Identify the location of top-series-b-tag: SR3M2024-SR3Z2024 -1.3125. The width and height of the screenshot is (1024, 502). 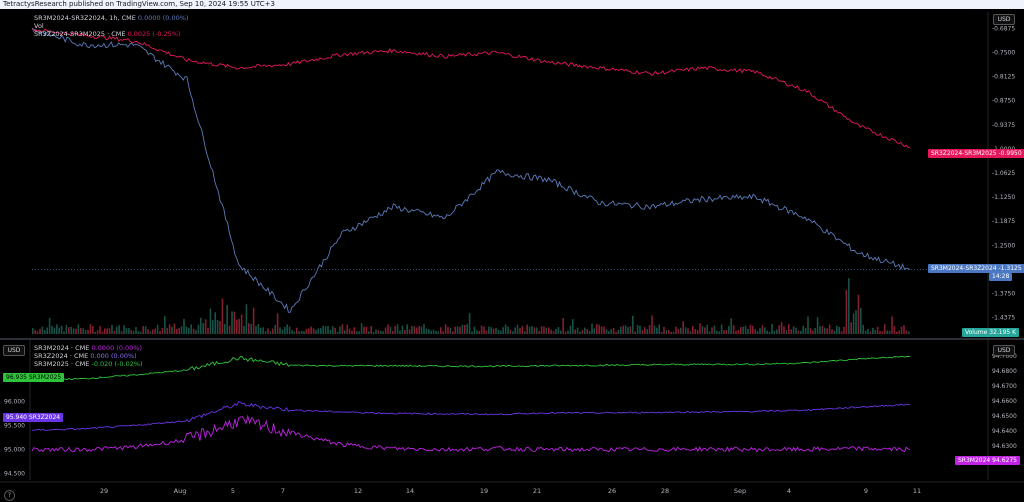
(976, 268).